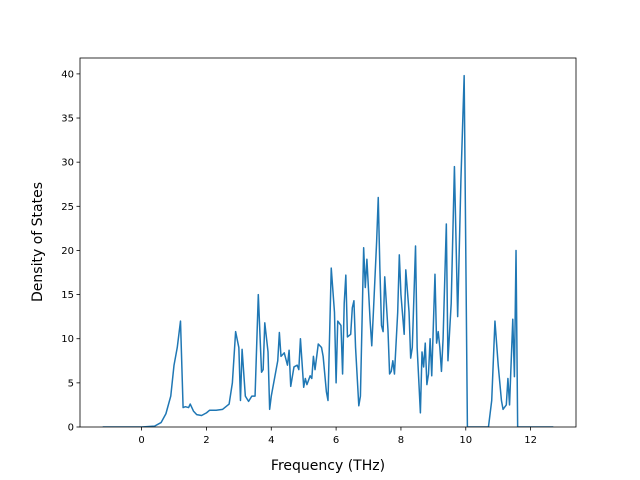 This screenshot has width=640, height=480. What do you see at coordinates (67, 295) in the screenshot?
I see `y-tick-label: 15` at bounding box center [67, 295].